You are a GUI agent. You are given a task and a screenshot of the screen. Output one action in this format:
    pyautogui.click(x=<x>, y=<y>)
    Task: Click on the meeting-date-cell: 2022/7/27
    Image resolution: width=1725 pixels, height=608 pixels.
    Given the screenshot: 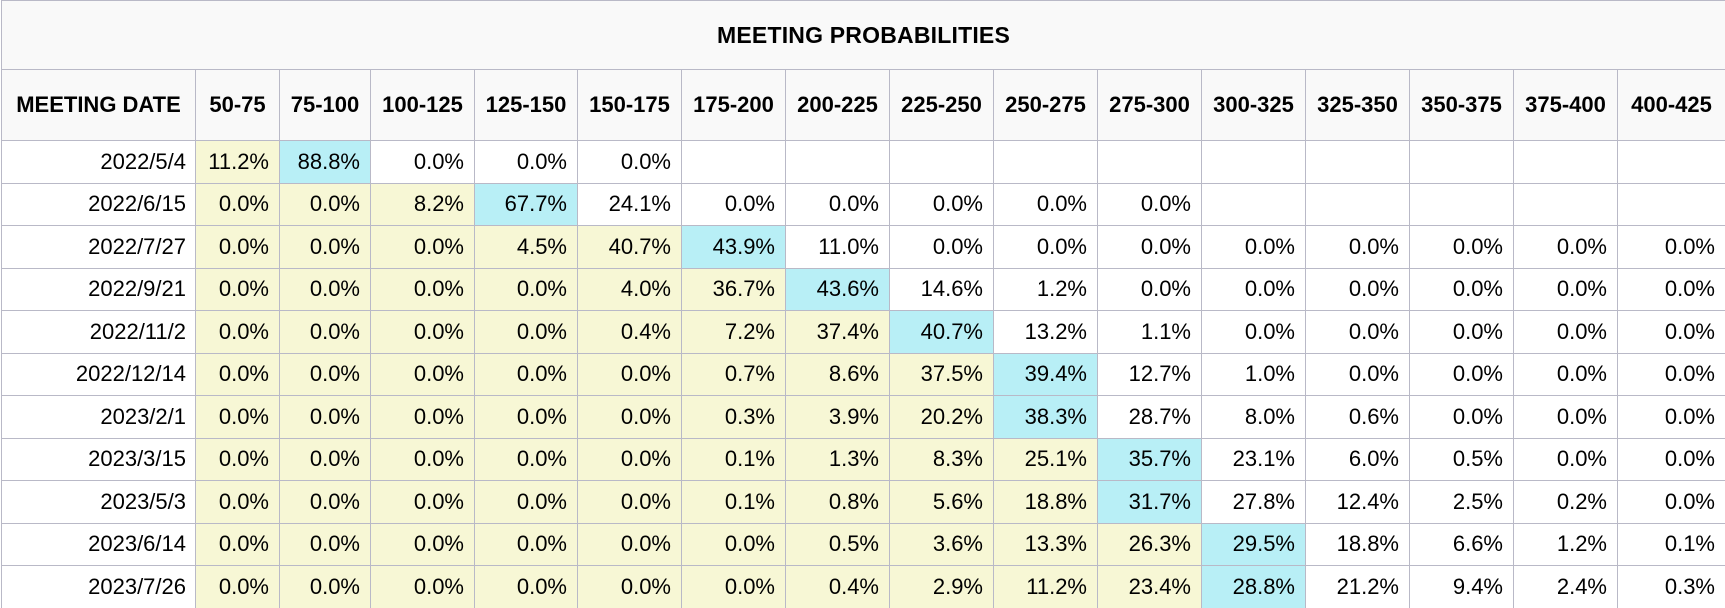 What is the action you would take?
    pyautogui.click(x=98, y=247)
    